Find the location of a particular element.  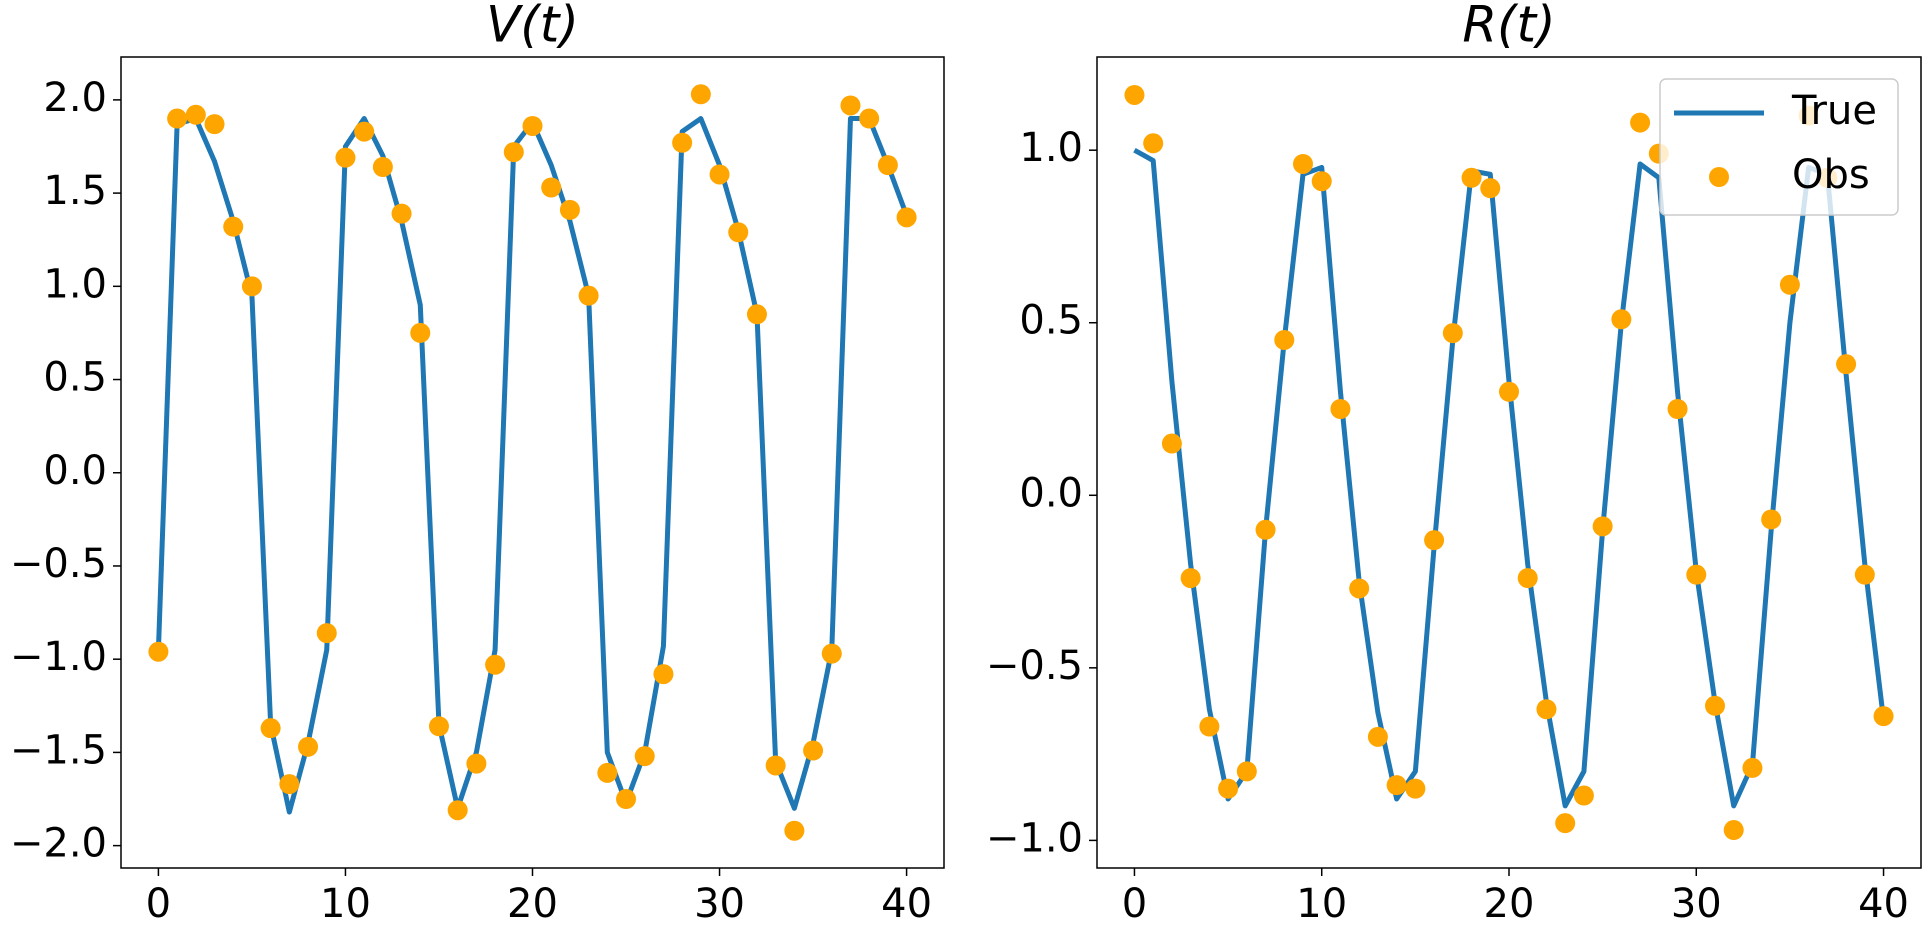

x-tick-label: 0 is located at coordinates (158, 904).